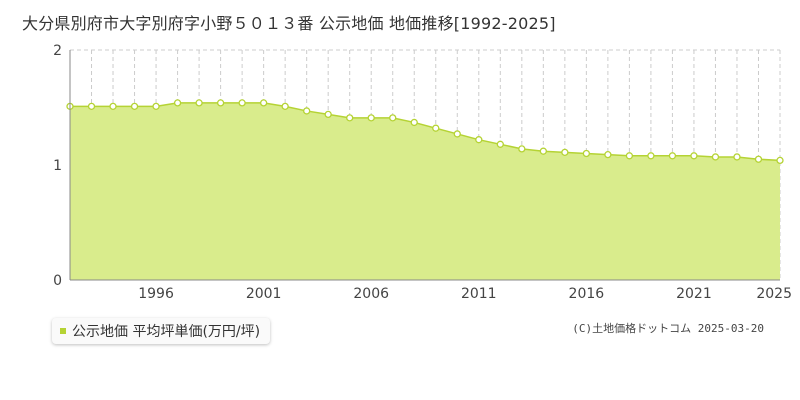  Describe the element at coordinates (774, 294) in the screenshot. I see `x-tick-label: 2025` at that location.